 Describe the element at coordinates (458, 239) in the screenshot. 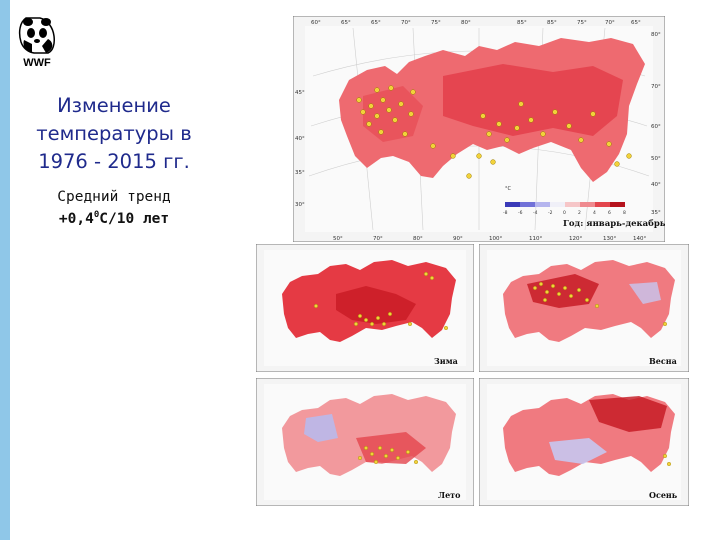

I see `lon-bottom-label: 90°` at that location.